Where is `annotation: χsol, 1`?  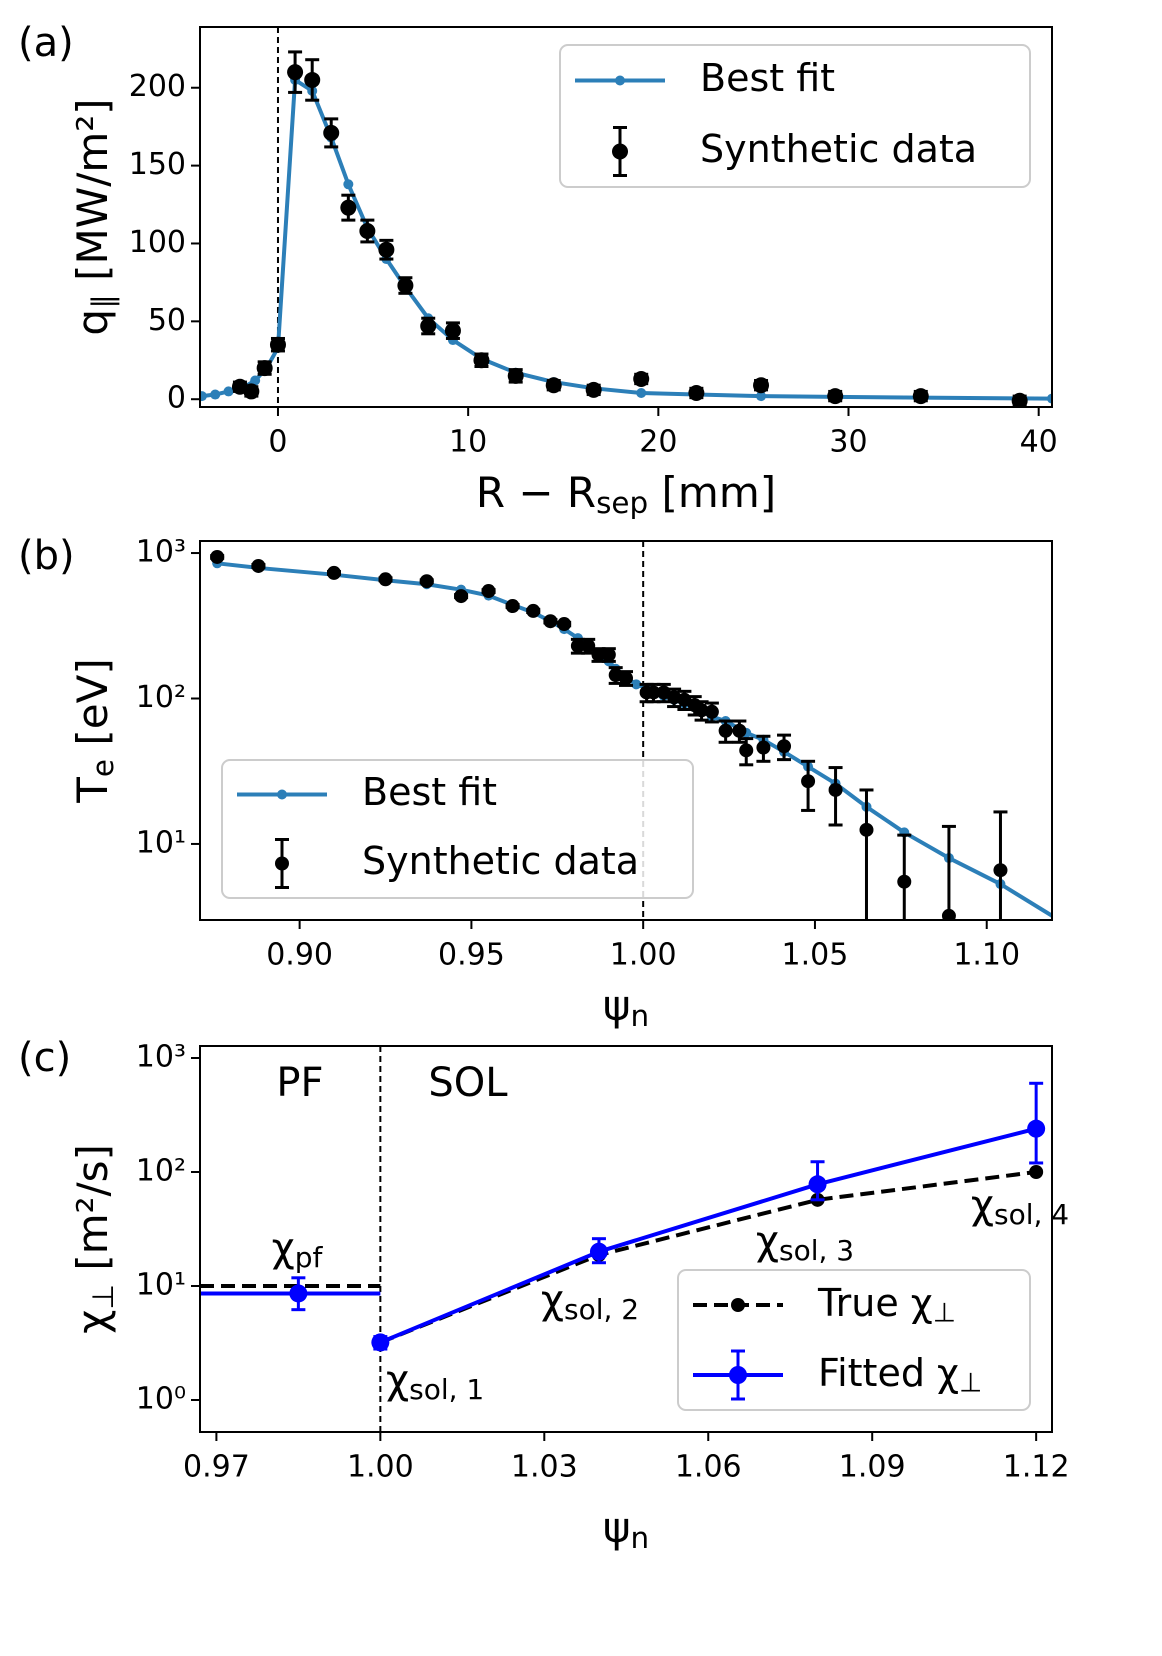 annotation: χsol, 1 is located at coordinates (435, 1381).